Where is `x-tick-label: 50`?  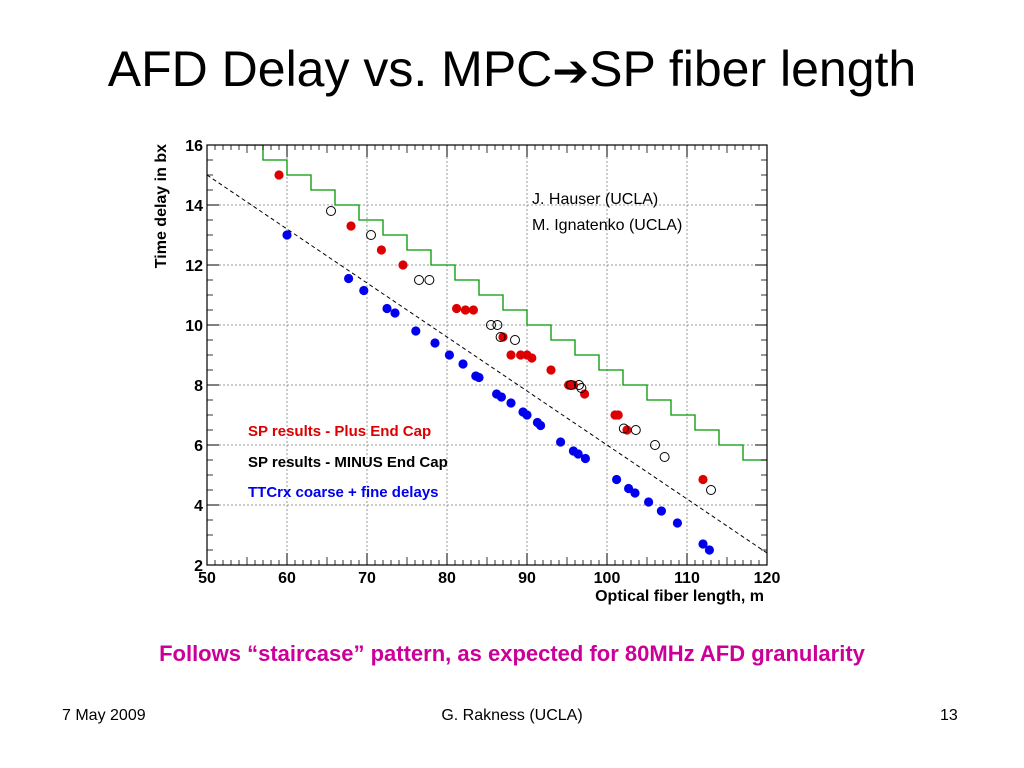
x-tick-label: 50 is located at coordinates (207, 578).